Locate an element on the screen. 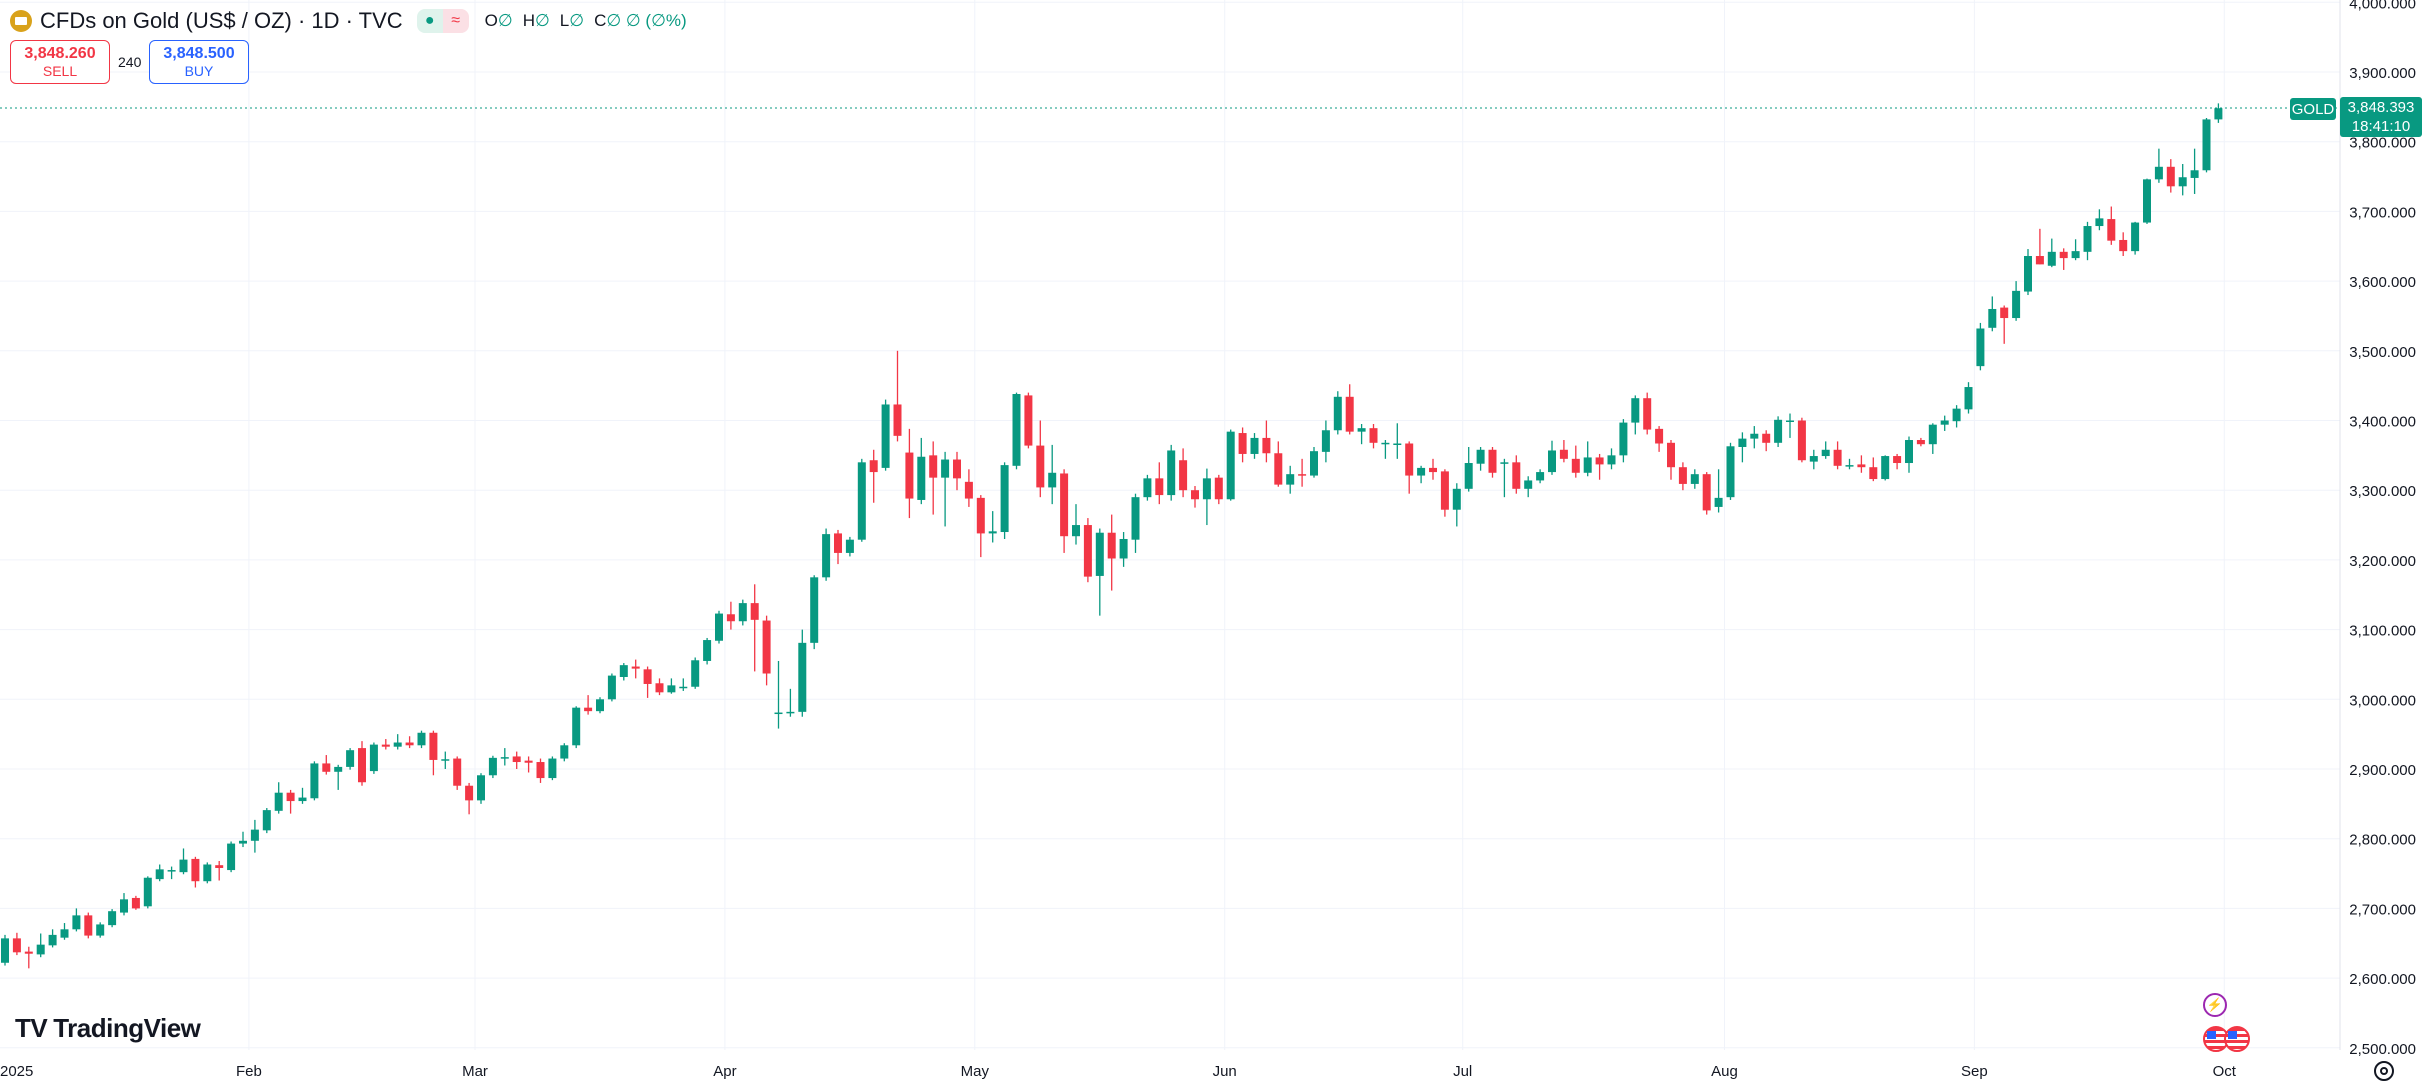  ohlc-close-value: ∅ ∅ (∅%) is located at coordinates (646, 20).